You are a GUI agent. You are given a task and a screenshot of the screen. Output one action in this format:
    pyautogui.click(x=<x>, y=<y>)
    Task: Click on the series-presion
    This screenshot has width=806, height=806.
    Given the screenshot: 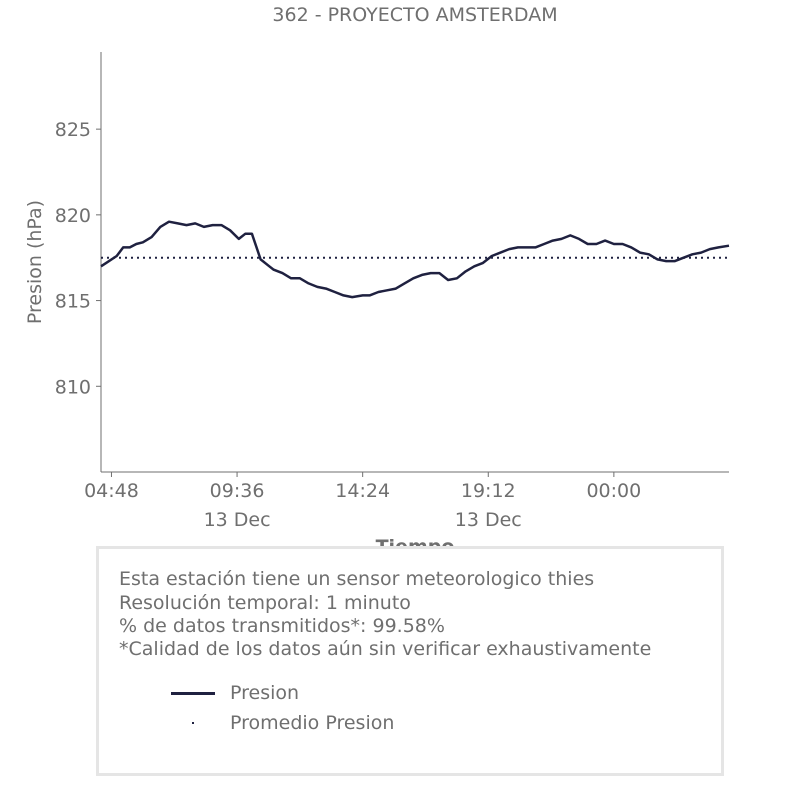 What is the action you would take?
    pyautogui.click(x=415, y=259)
    